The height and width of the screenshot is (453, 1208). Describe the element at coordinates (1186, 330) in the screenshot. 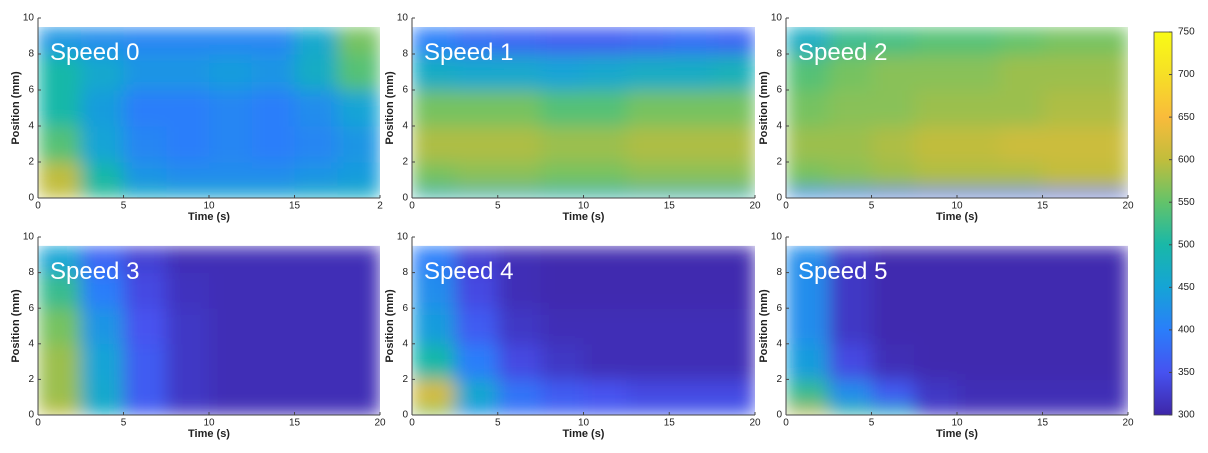

I see `colorbar-tick-label: 400` at that location.